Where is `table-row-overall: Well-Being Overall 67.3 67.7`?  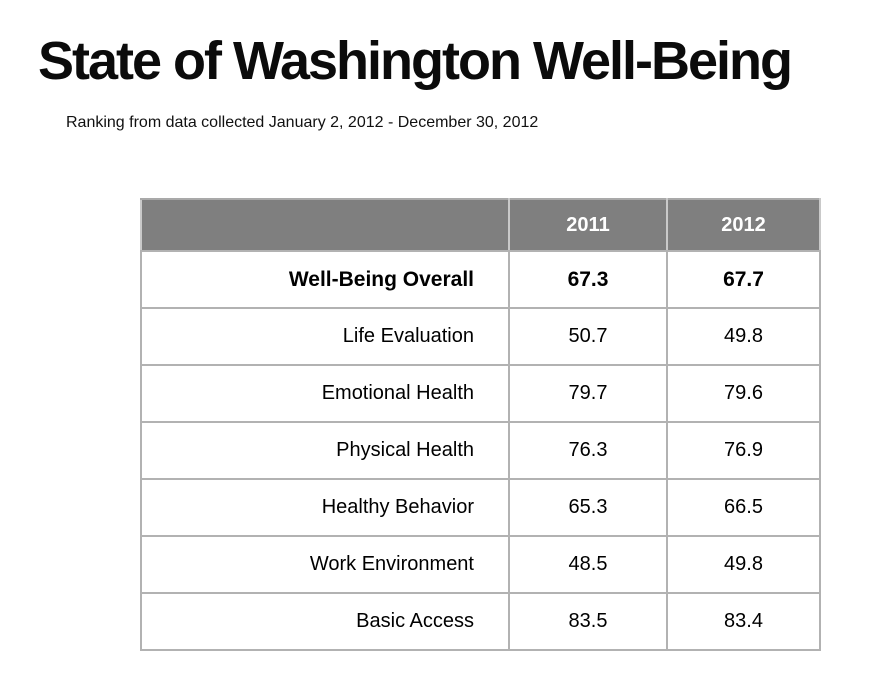
table-row-overall: Well-Being Overall 67.3 67.7 is located at coordinates (480, 279).